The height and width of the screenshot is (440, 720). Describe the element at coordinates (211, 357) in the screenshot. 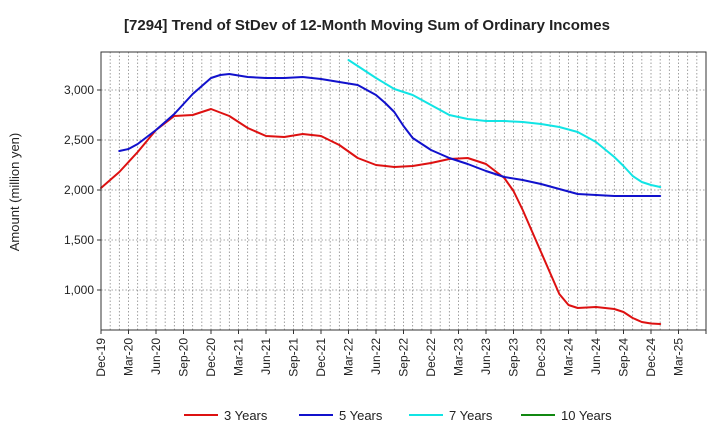

I see `x-tick-label: Dec-20` at that location.